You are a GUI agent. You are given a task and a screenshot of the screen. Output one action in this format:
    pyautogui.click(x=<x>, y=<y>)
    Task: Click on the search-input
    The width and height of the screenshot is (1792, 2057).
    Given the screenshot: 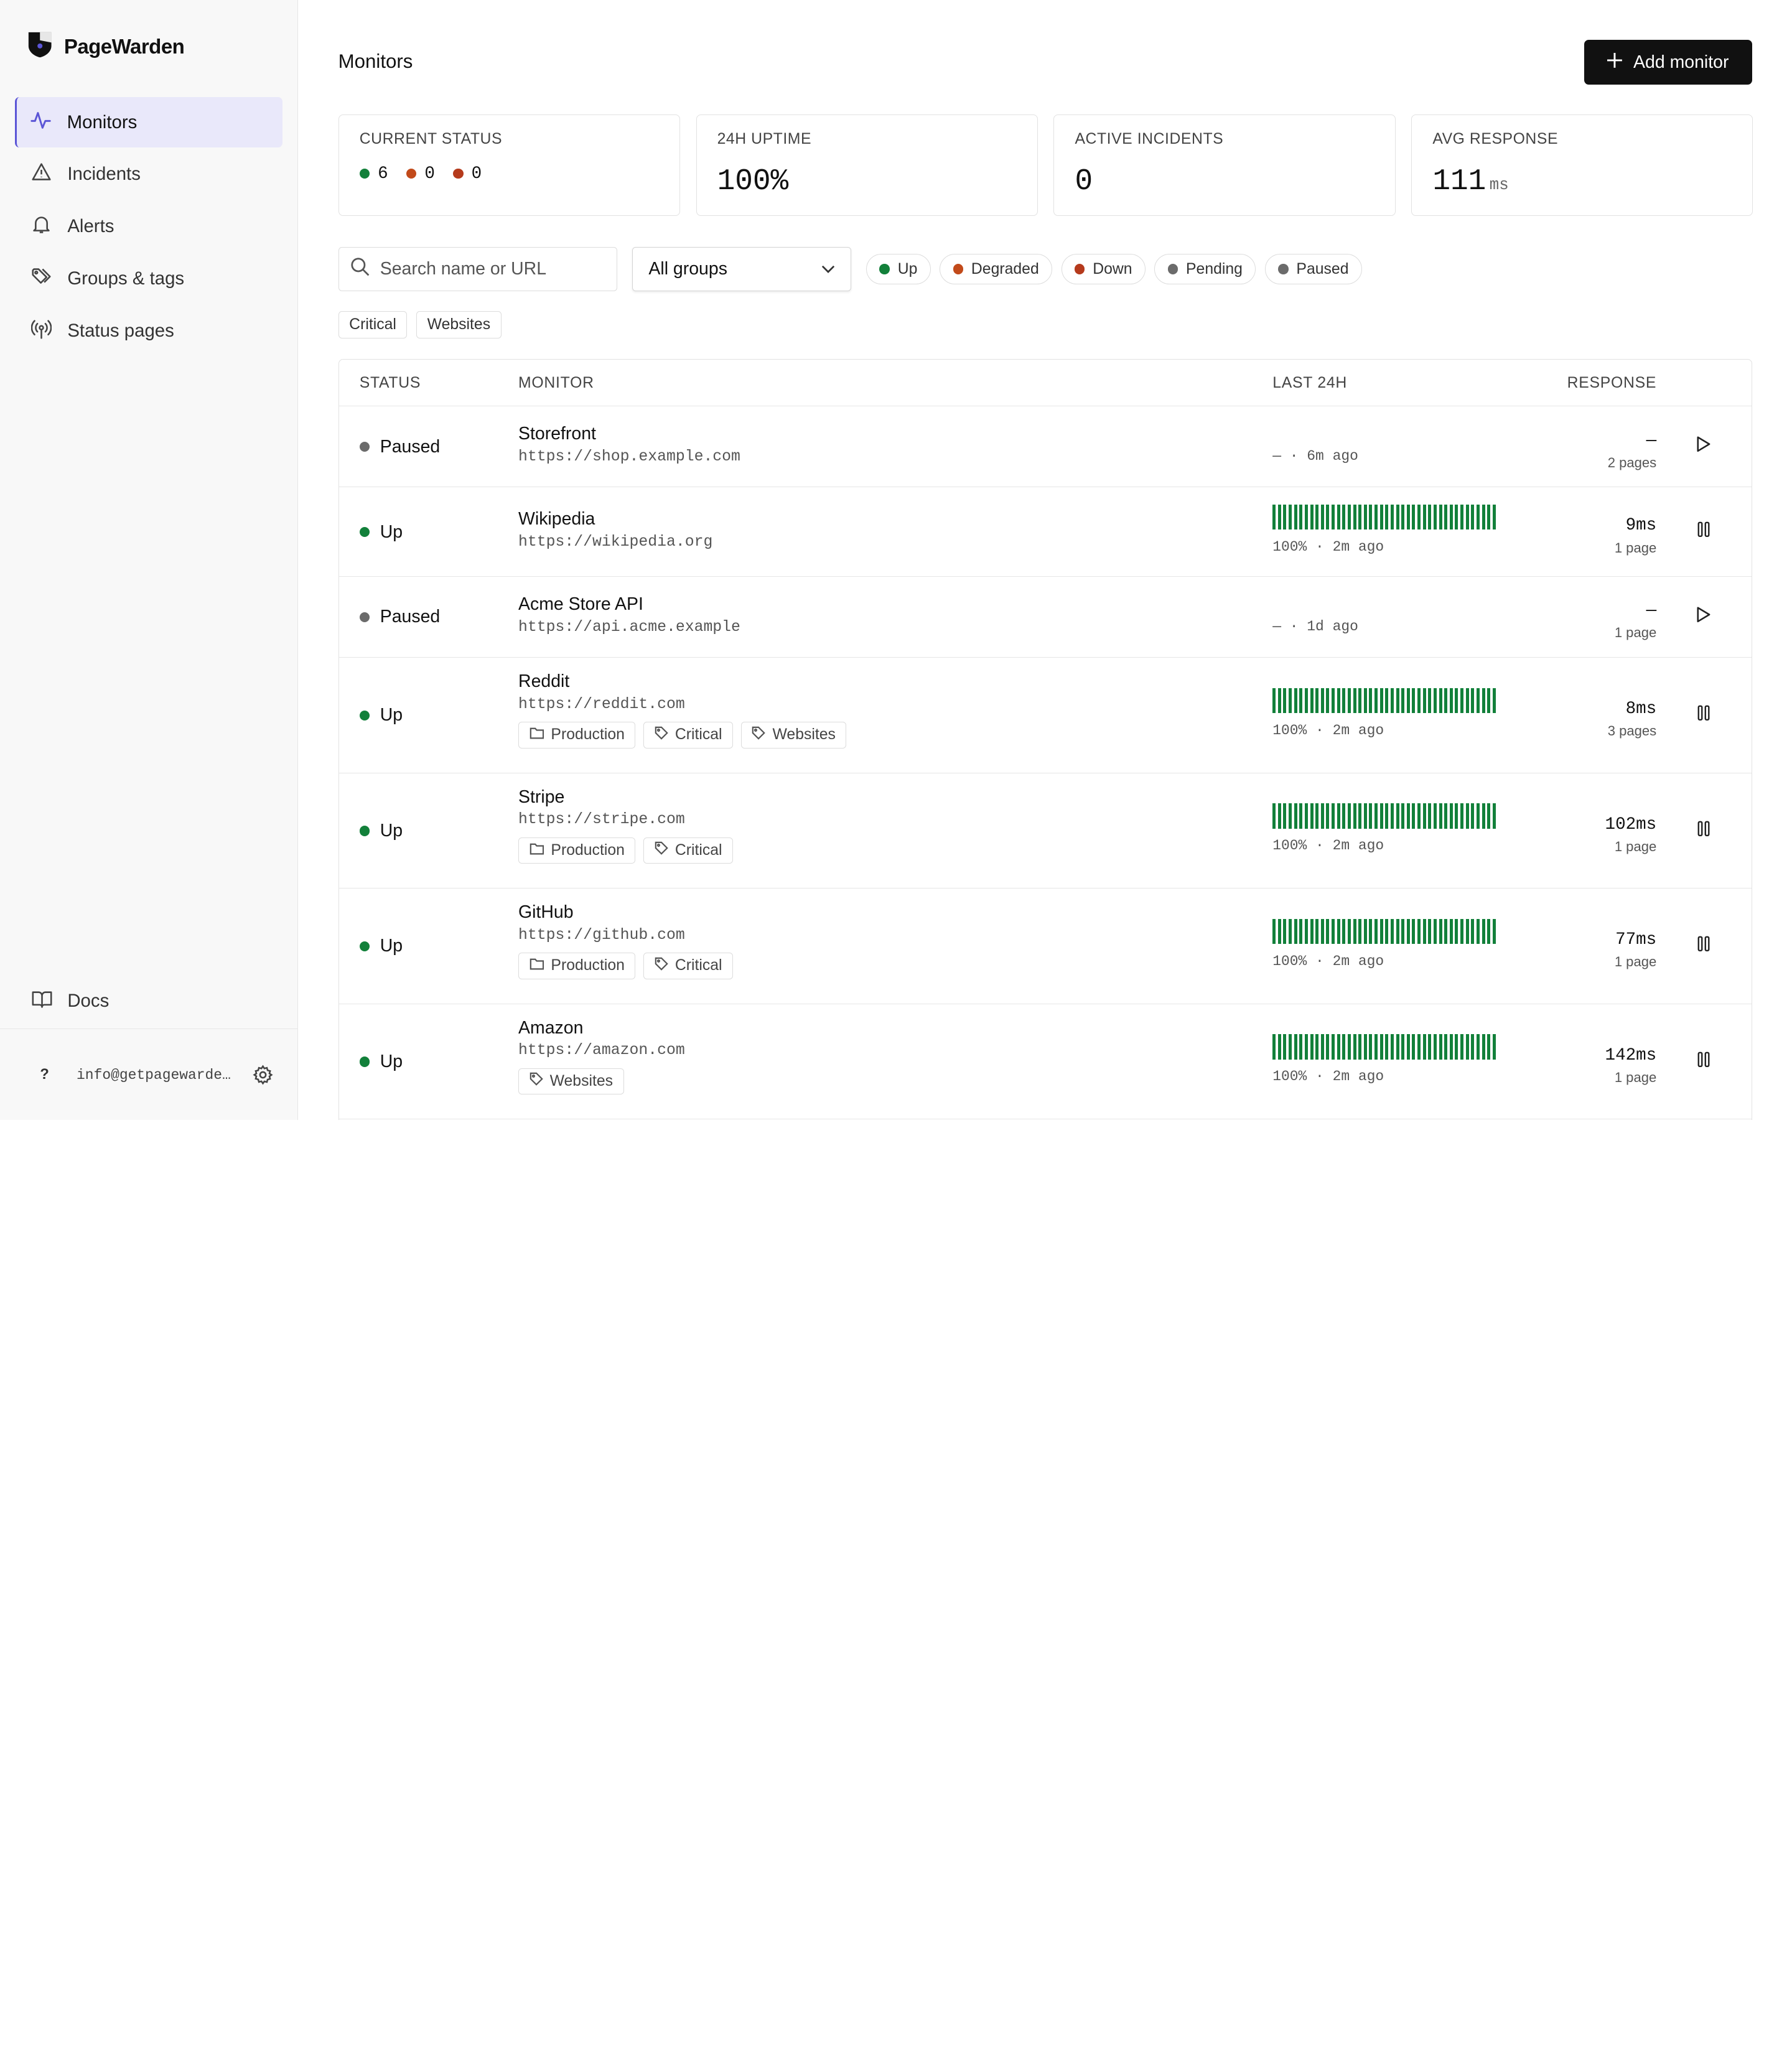 What is the action you would take?
    pyautogui.click(x=489, y=269)
    